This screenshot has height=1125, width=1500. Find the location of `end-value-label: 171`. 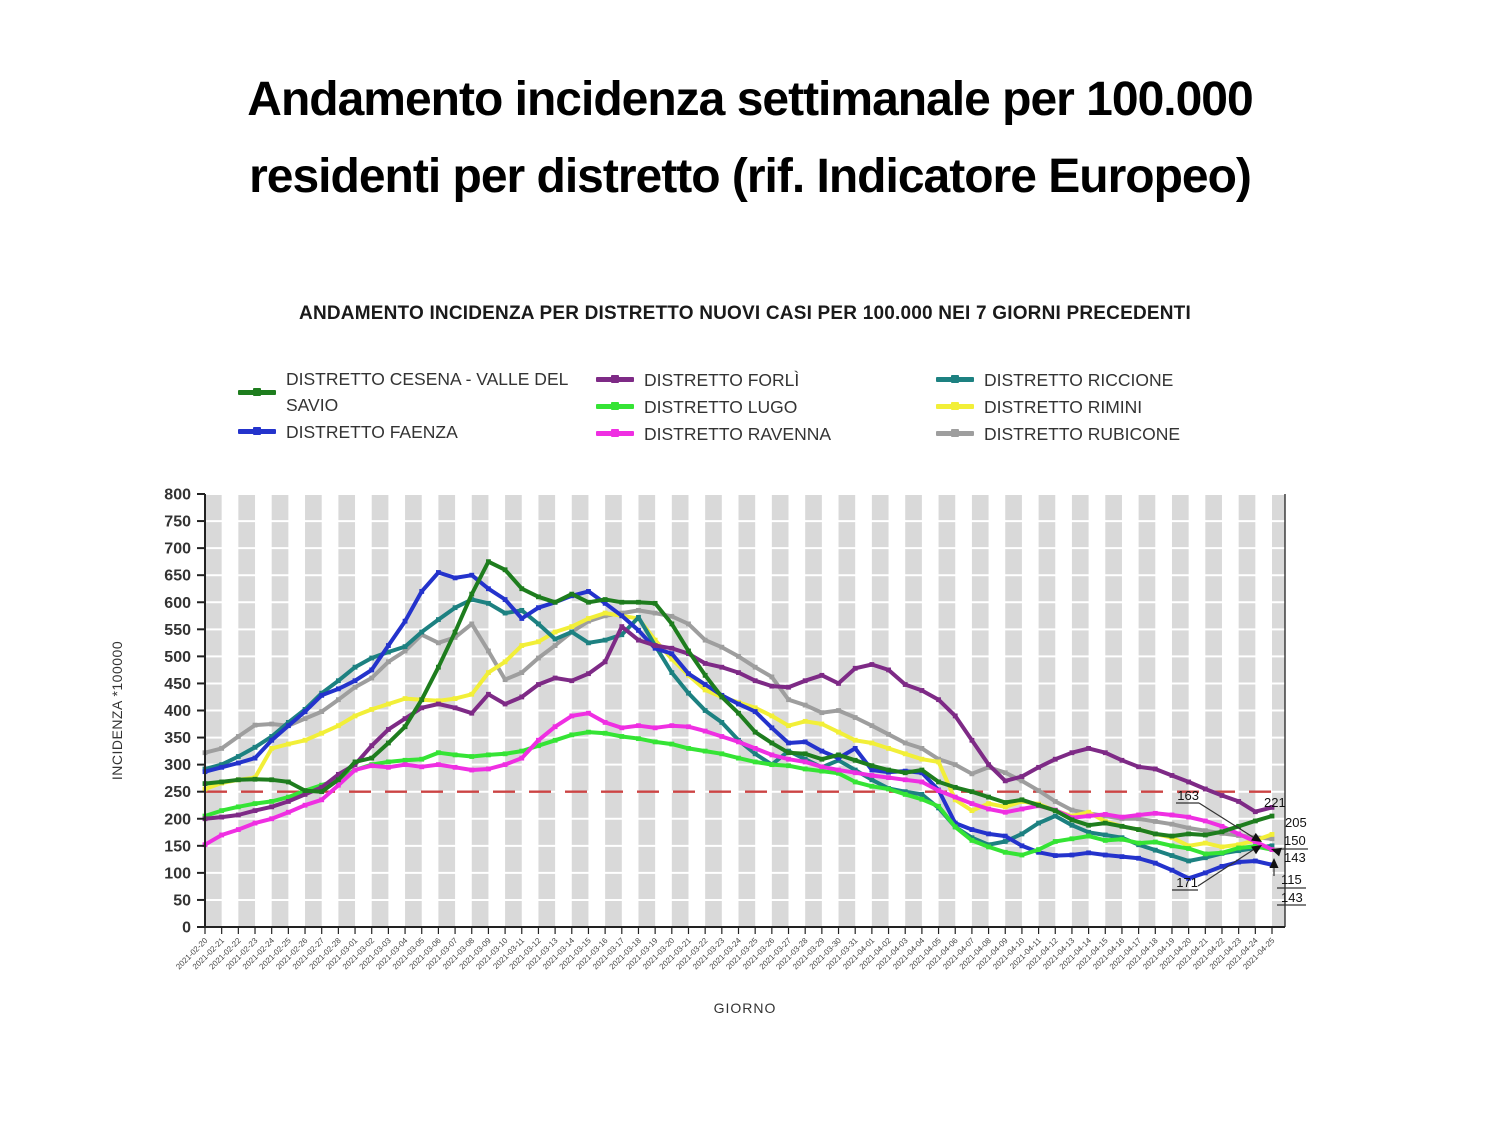

end-value-label: 171 is located at coordinates (1187, 882).